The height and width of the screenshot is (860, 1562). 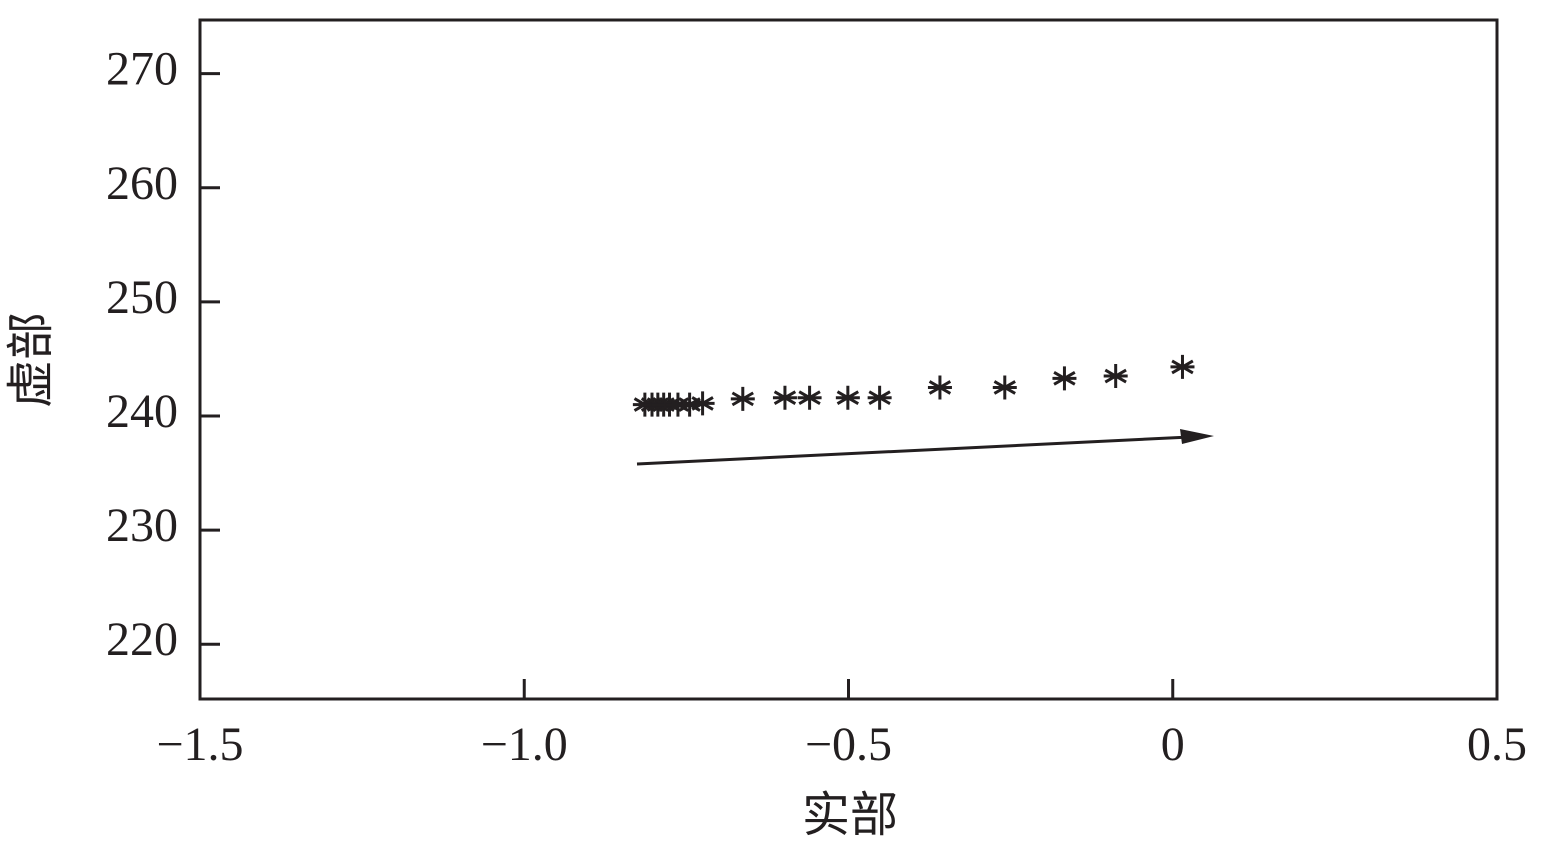 What do you see at coordinates (142, 69) in the screenshot?
I see `y-tick-label: 270` at bounding box center [142, 69].